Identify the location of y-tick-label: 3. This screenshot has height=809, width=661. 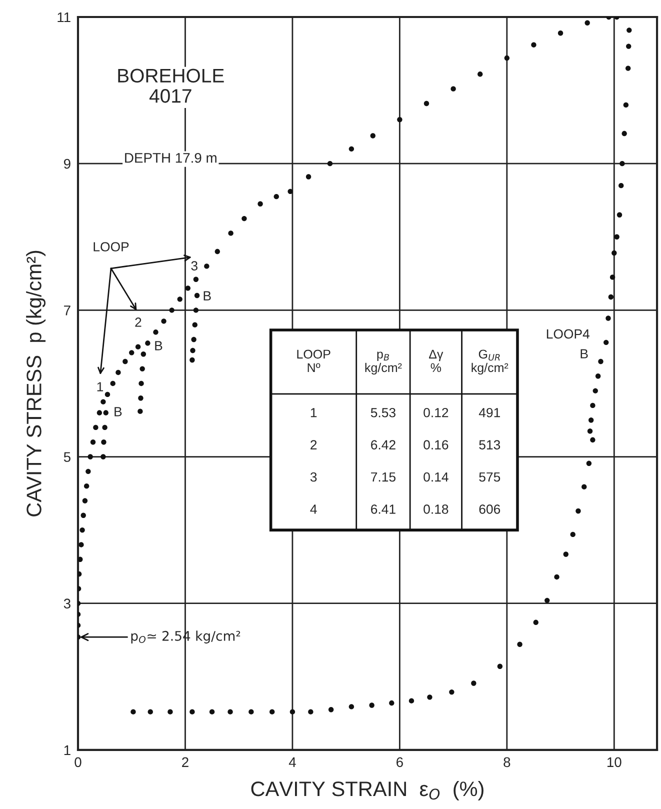
(67, 603).